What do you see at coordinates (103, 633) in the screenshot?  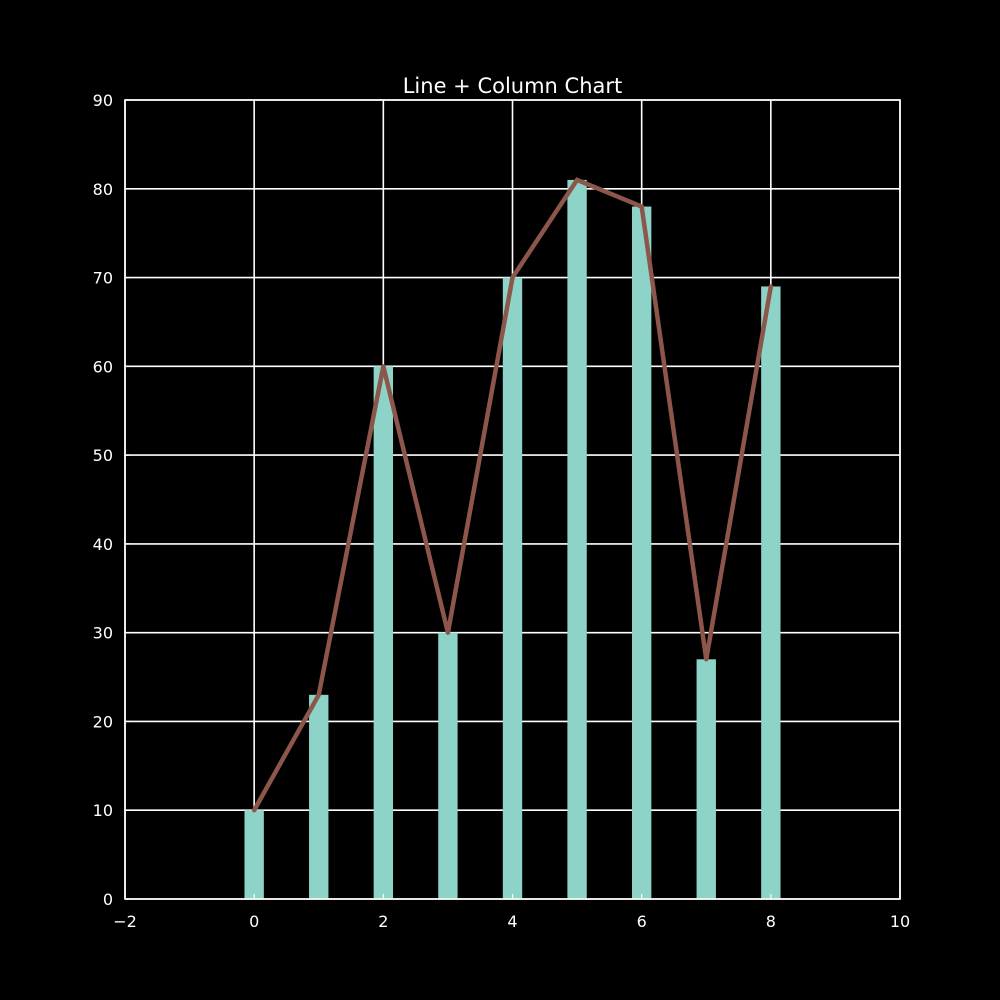 I see `y-tick-label: 30` at bounding box center [103, 633].